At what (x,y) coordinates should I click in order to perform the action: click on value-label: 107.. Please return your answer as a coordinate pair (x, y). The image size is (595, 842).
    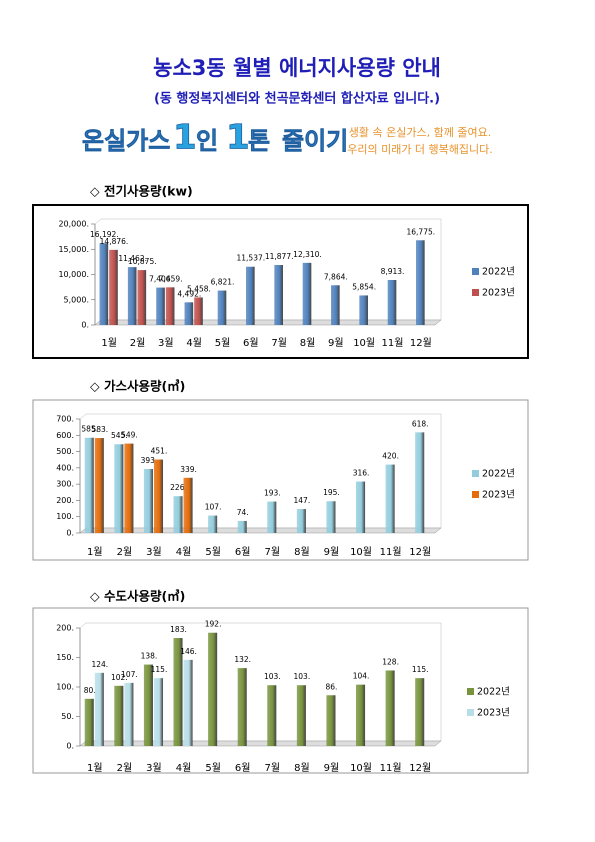
    Looking at the image, I should click on (213, 507).